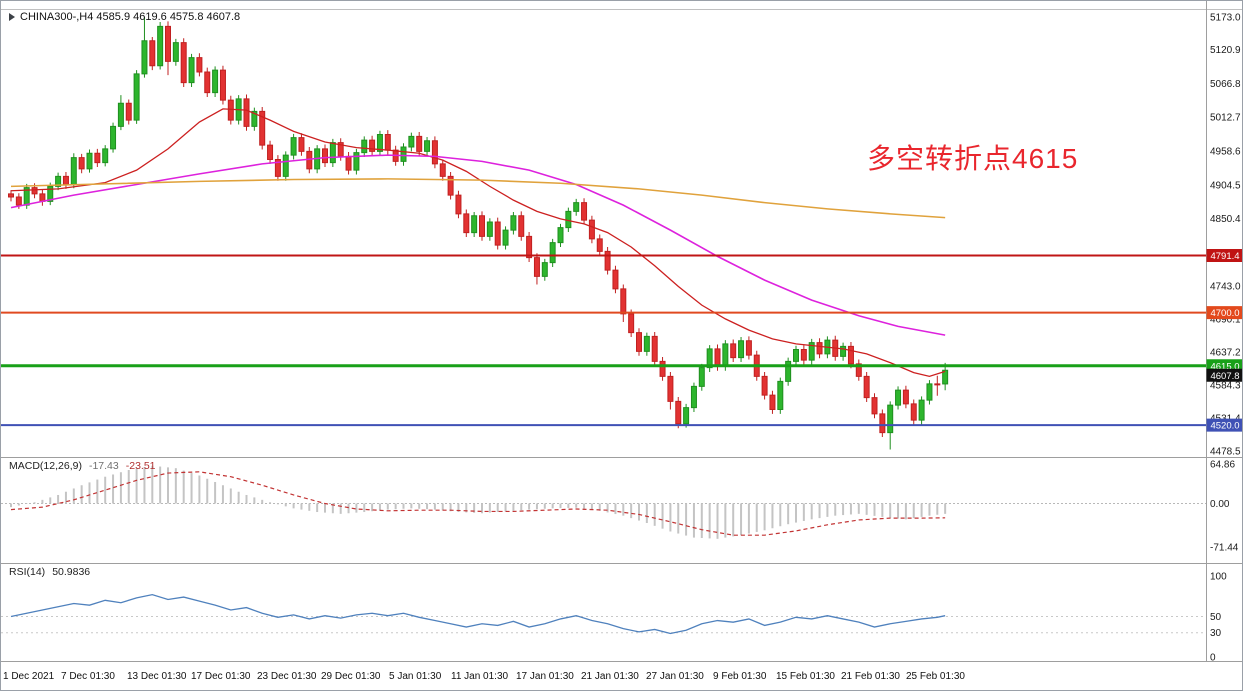 This screenshot has height=691, width=1243. What do you see at coordinates (45, 466) in the screenshot?
I see `macd-name: MACD(12,26,9)` at bounding box center [45, 466].